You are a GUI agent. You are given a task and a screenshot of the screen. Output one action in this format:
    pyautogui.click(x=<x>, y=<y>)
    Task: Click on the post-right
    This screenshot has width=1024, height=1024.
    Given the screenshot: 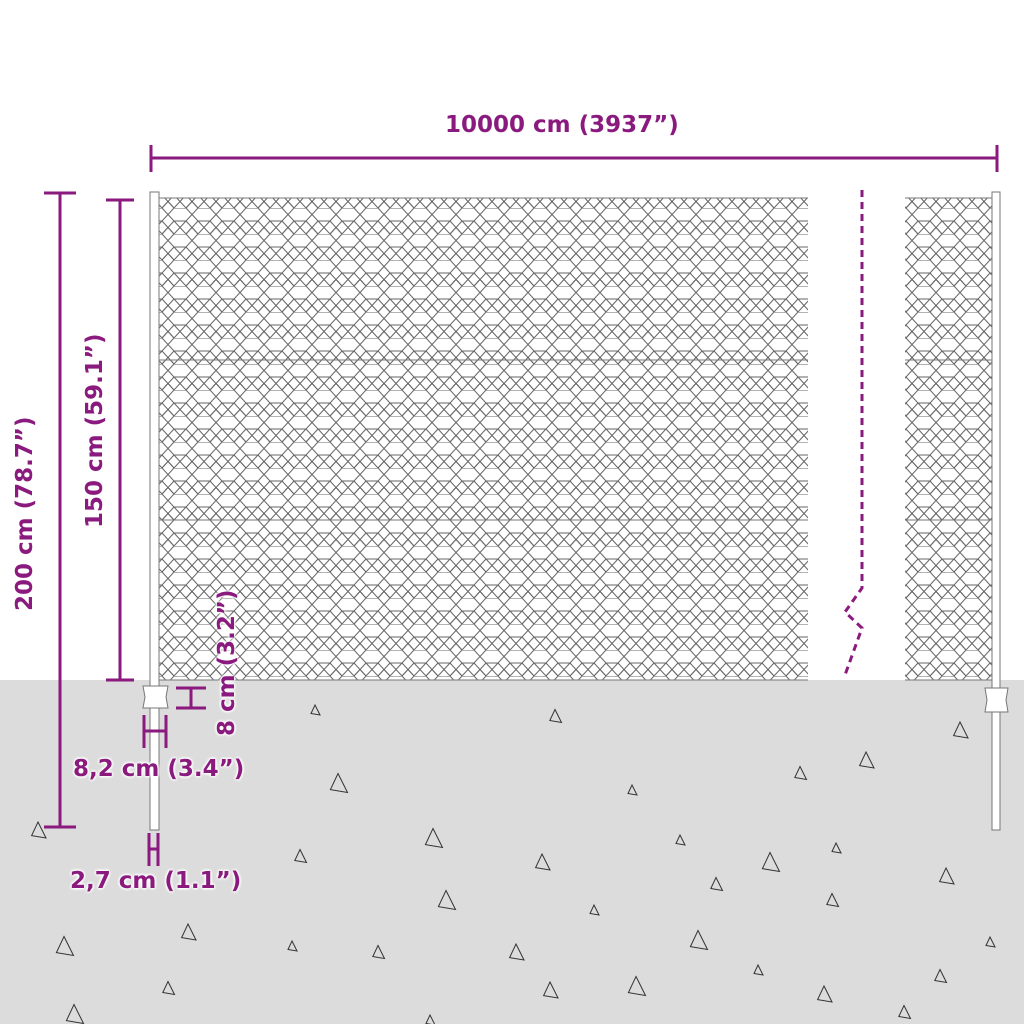 What is the action you would take?
    pyautogui.click(x=996, y=511)
    